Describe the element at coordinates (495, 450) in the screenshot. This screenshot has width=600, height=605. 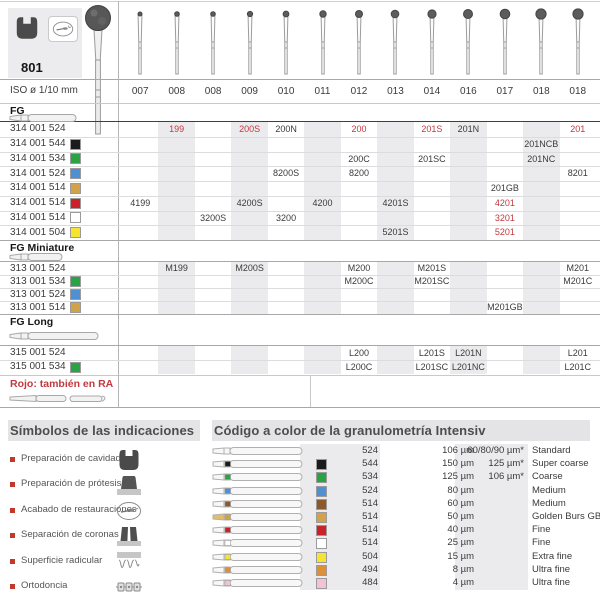
I see `grain-alt-size: 60/80/90 µm*` at that location.